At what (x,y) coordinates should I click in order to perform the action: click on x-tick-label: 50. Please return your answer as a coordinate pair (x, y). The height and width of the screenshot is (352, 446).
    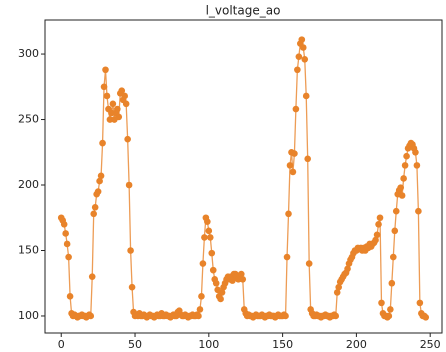
    Looking at the image, I should click on (135, 344).